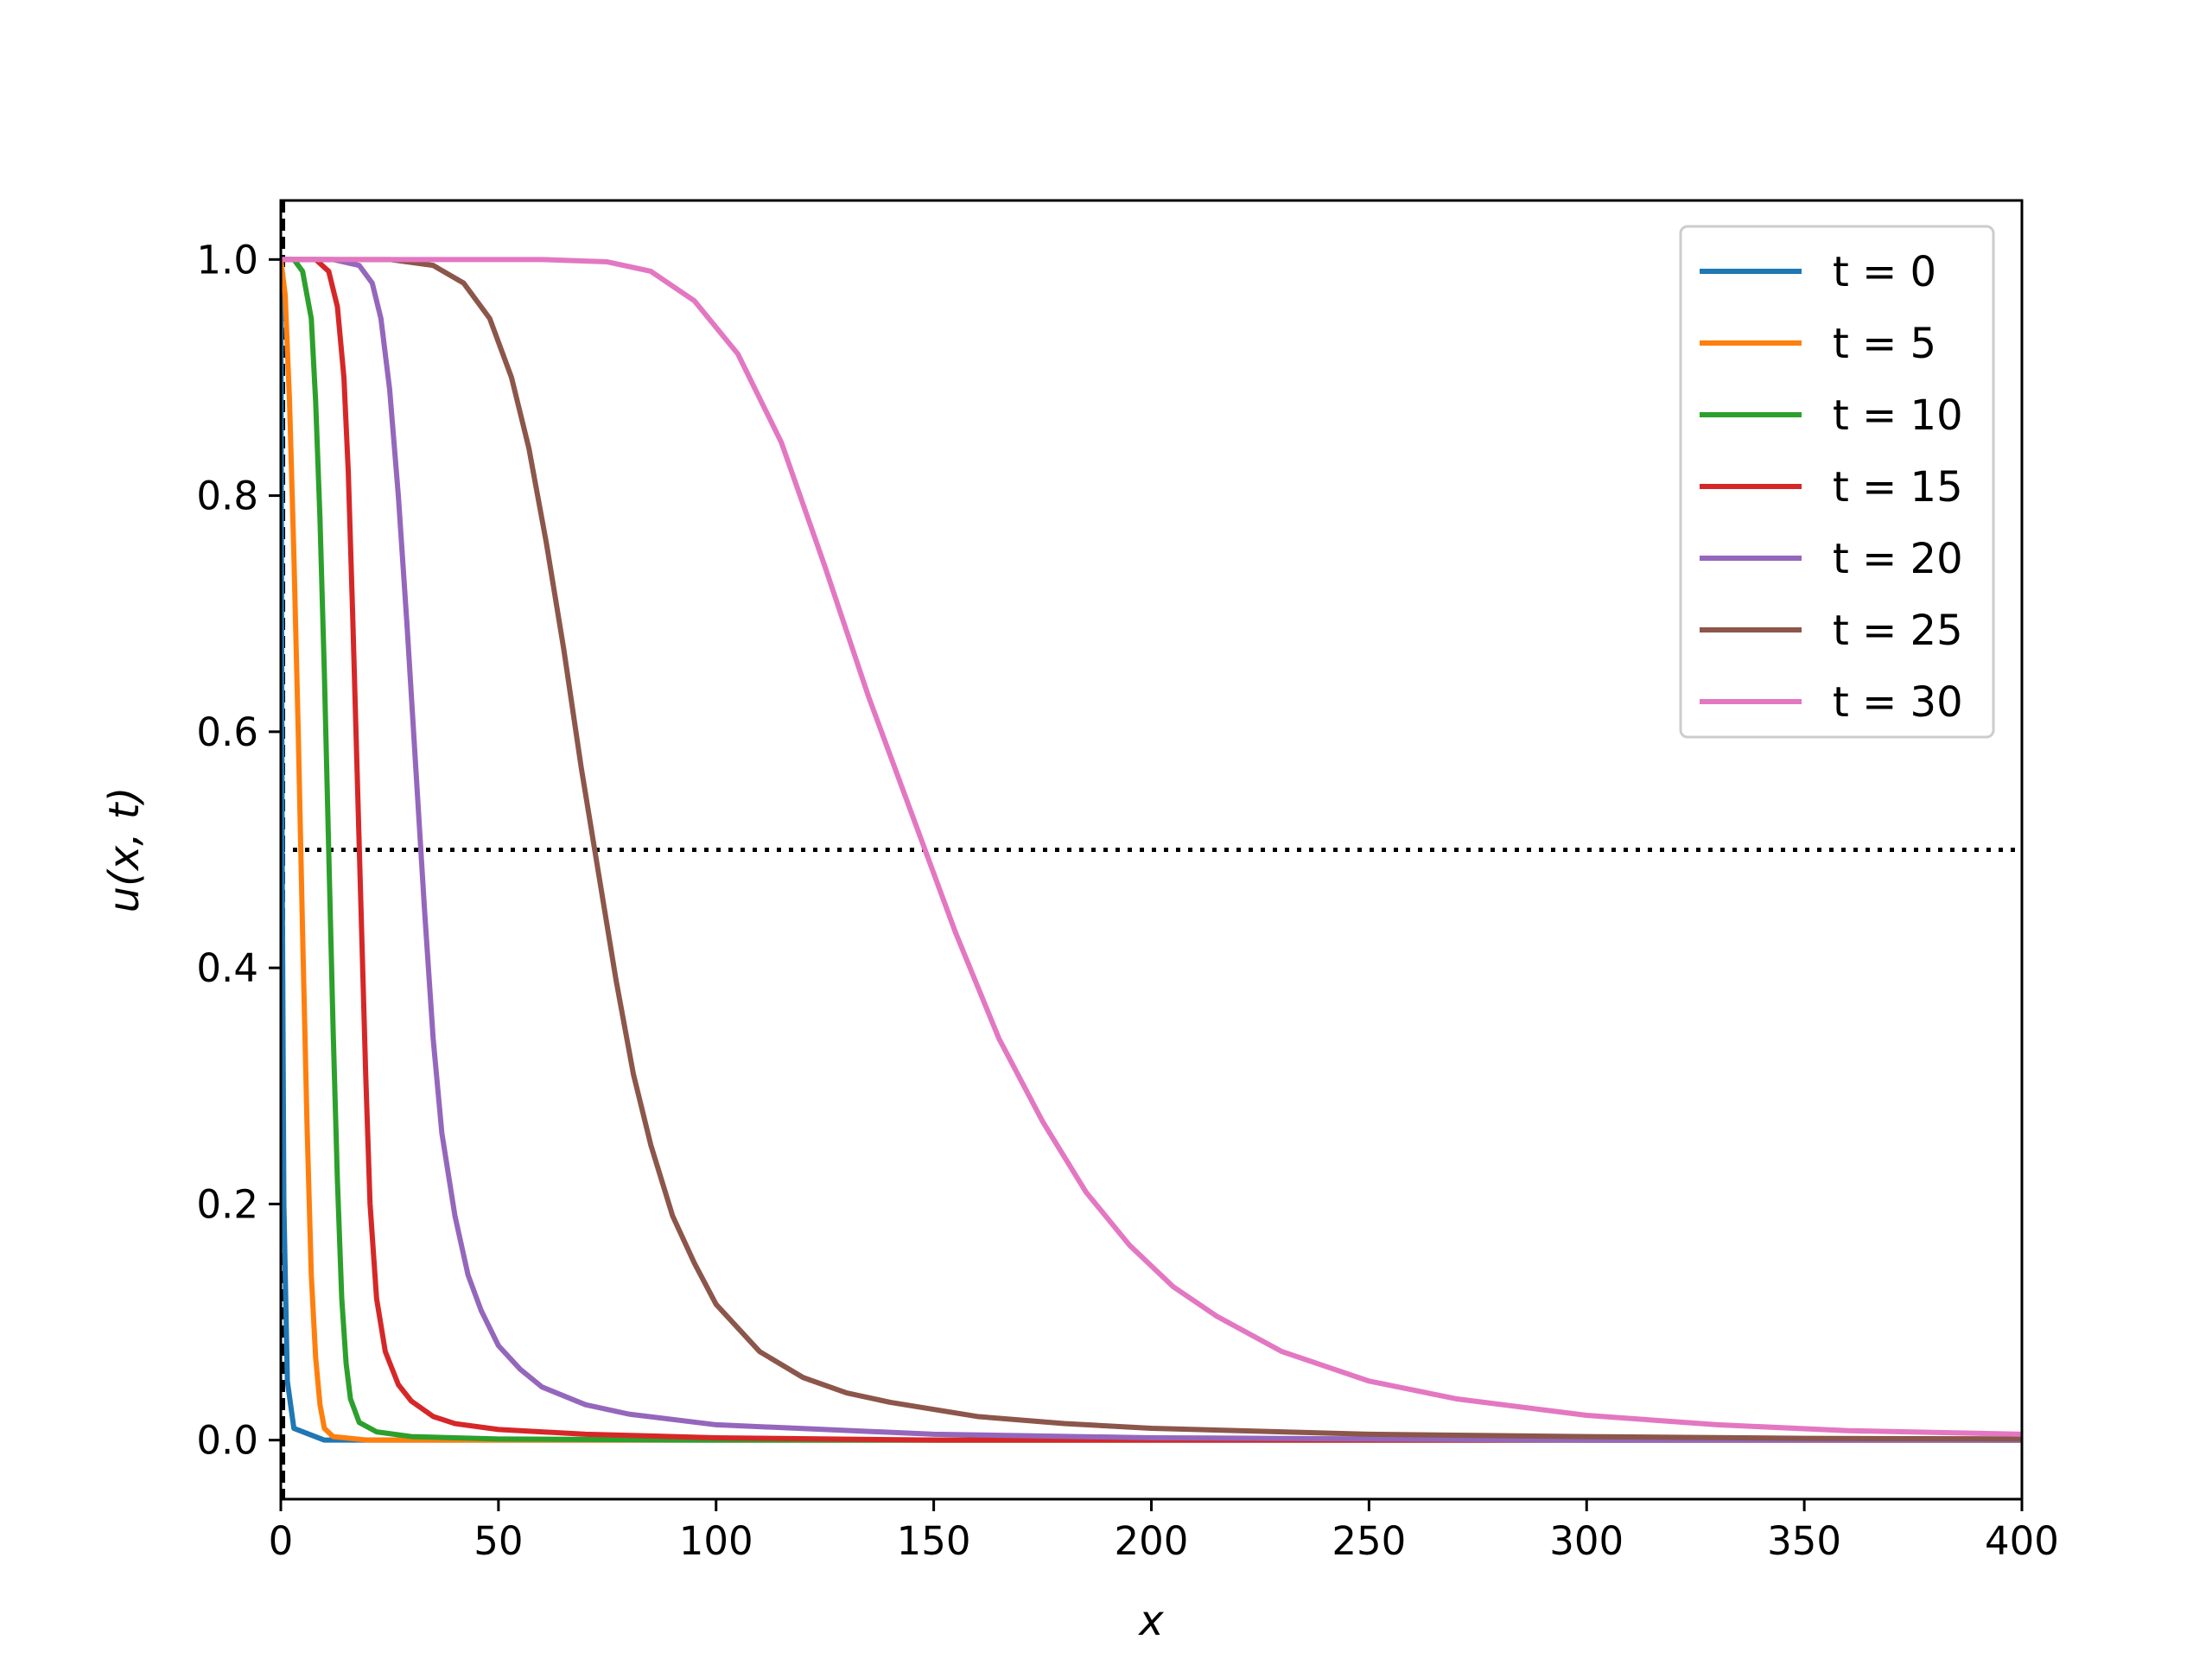  Describe the element at coordinates (281, 1541) in the screenshot. I see `x-tick-label-0: 0` at that location.